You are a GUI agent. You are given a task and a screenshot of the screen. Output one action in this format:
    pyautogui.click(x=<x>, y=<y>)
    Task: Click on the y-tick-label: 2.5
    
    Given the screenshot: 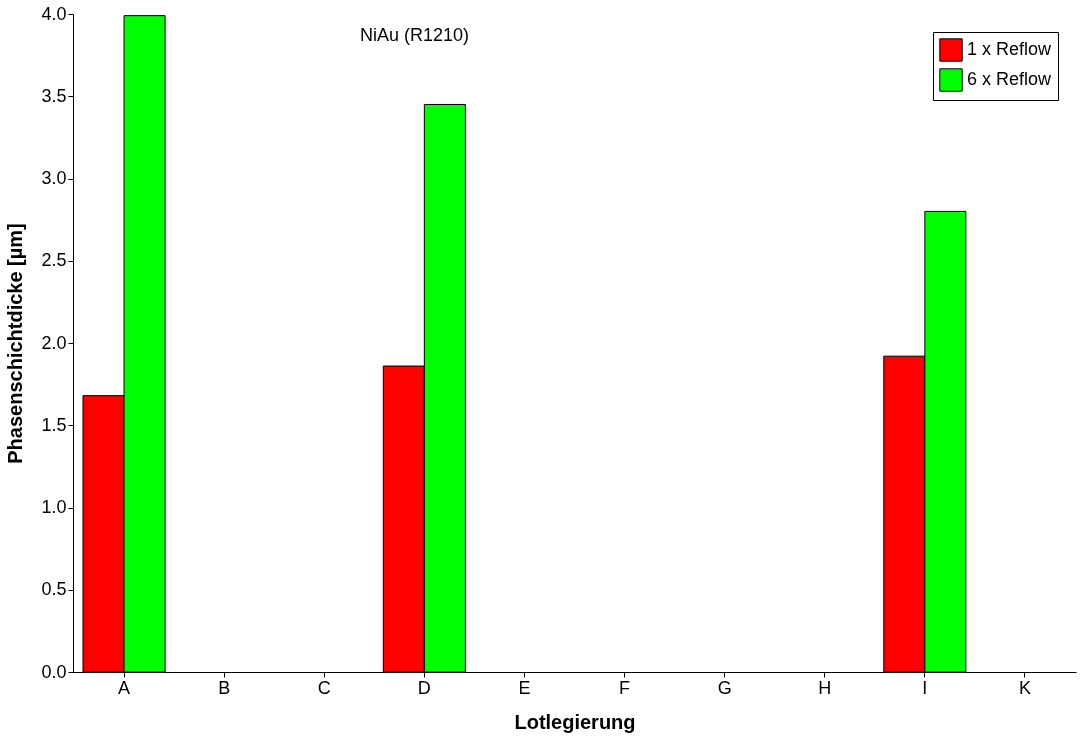 What is the action you would take?
    pyautogui.click(x=54, y=260)
    